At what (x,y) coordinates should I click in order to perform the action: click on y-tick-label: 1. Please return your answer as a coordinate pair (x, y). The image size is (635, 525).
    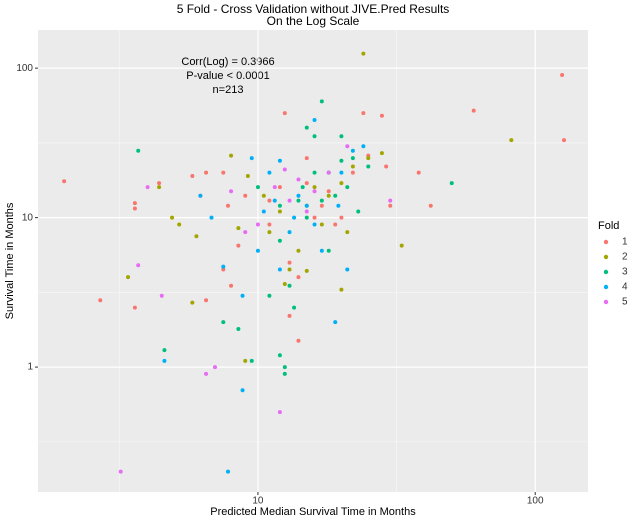
    Looking at the image, I should click on (30, 367).